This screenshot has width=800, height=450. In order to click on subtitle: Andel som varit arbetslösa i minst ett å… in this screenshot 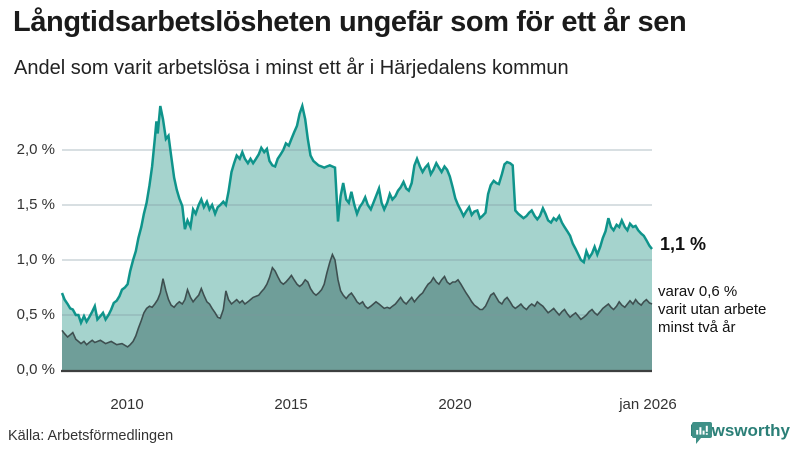, I will do `click(291, 68)`.